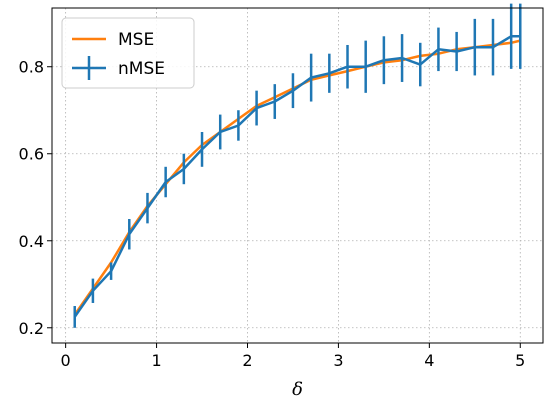  What do you see at coordinates (247, 360) in the screenshot?
I see `x-tick-label: 2` at bounding box center [247, 360].